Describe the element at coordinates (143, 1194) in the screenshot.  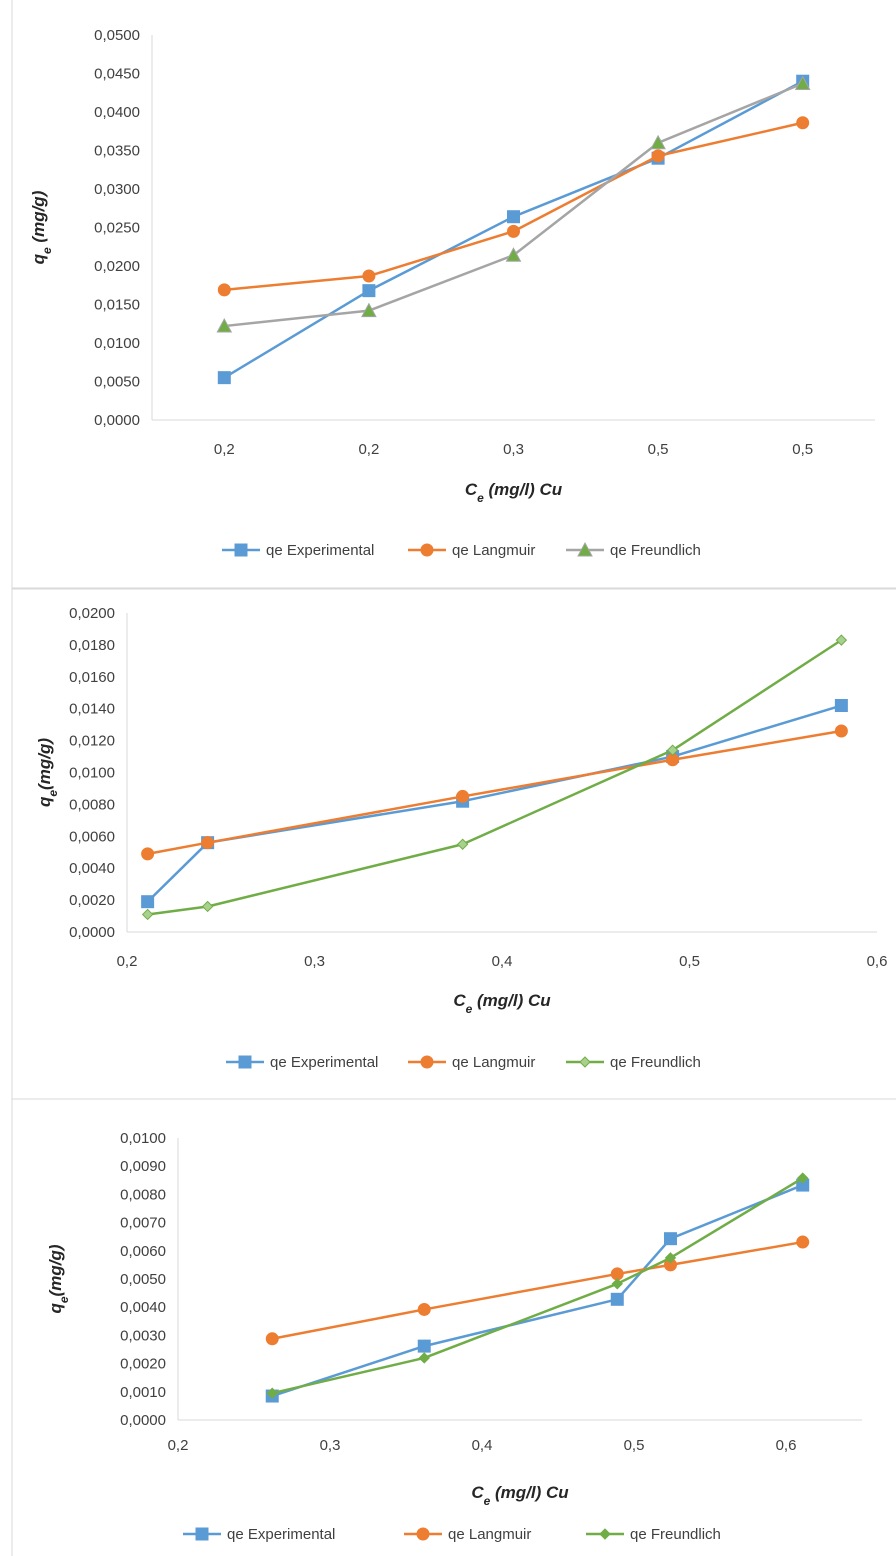
I see `chart-3-y-tick-label: 0,0080` at that location.